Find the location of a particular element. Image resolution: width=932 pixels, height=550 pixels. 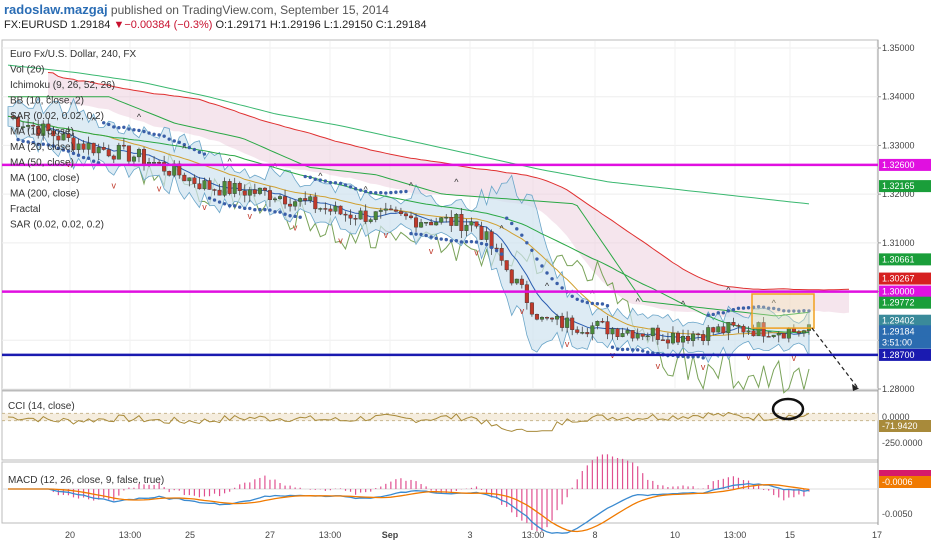

indicator-legend-item: Vol (20) is located at coordinates (27, 70).